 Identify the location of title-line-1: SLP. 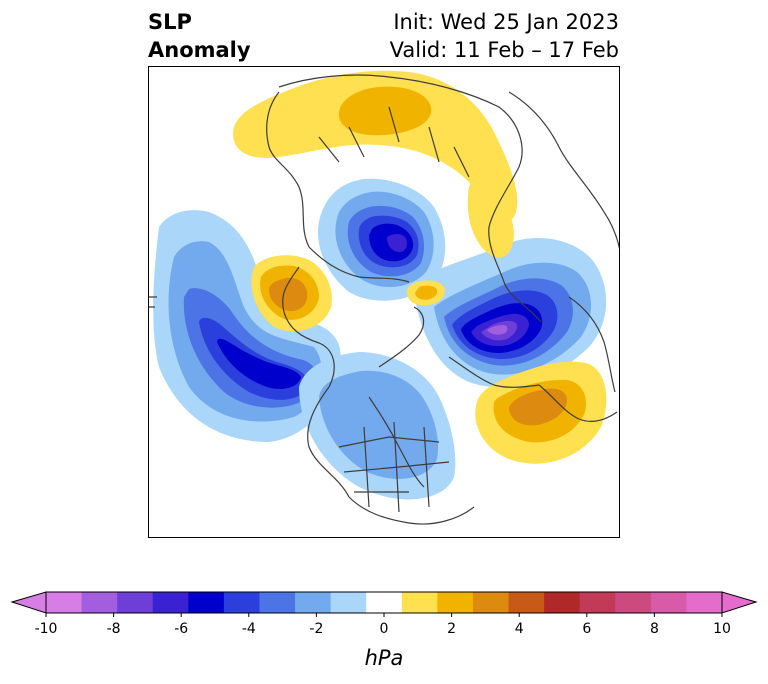
(170, 22).